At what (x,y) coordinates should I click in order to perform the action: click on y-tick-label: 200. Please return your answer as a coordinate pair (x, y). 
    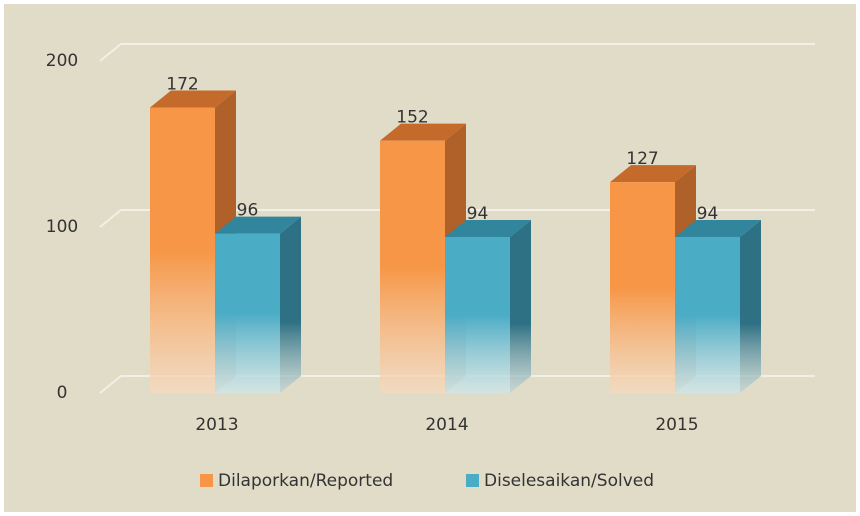
    Looking at the image, I should click on (62, 61).